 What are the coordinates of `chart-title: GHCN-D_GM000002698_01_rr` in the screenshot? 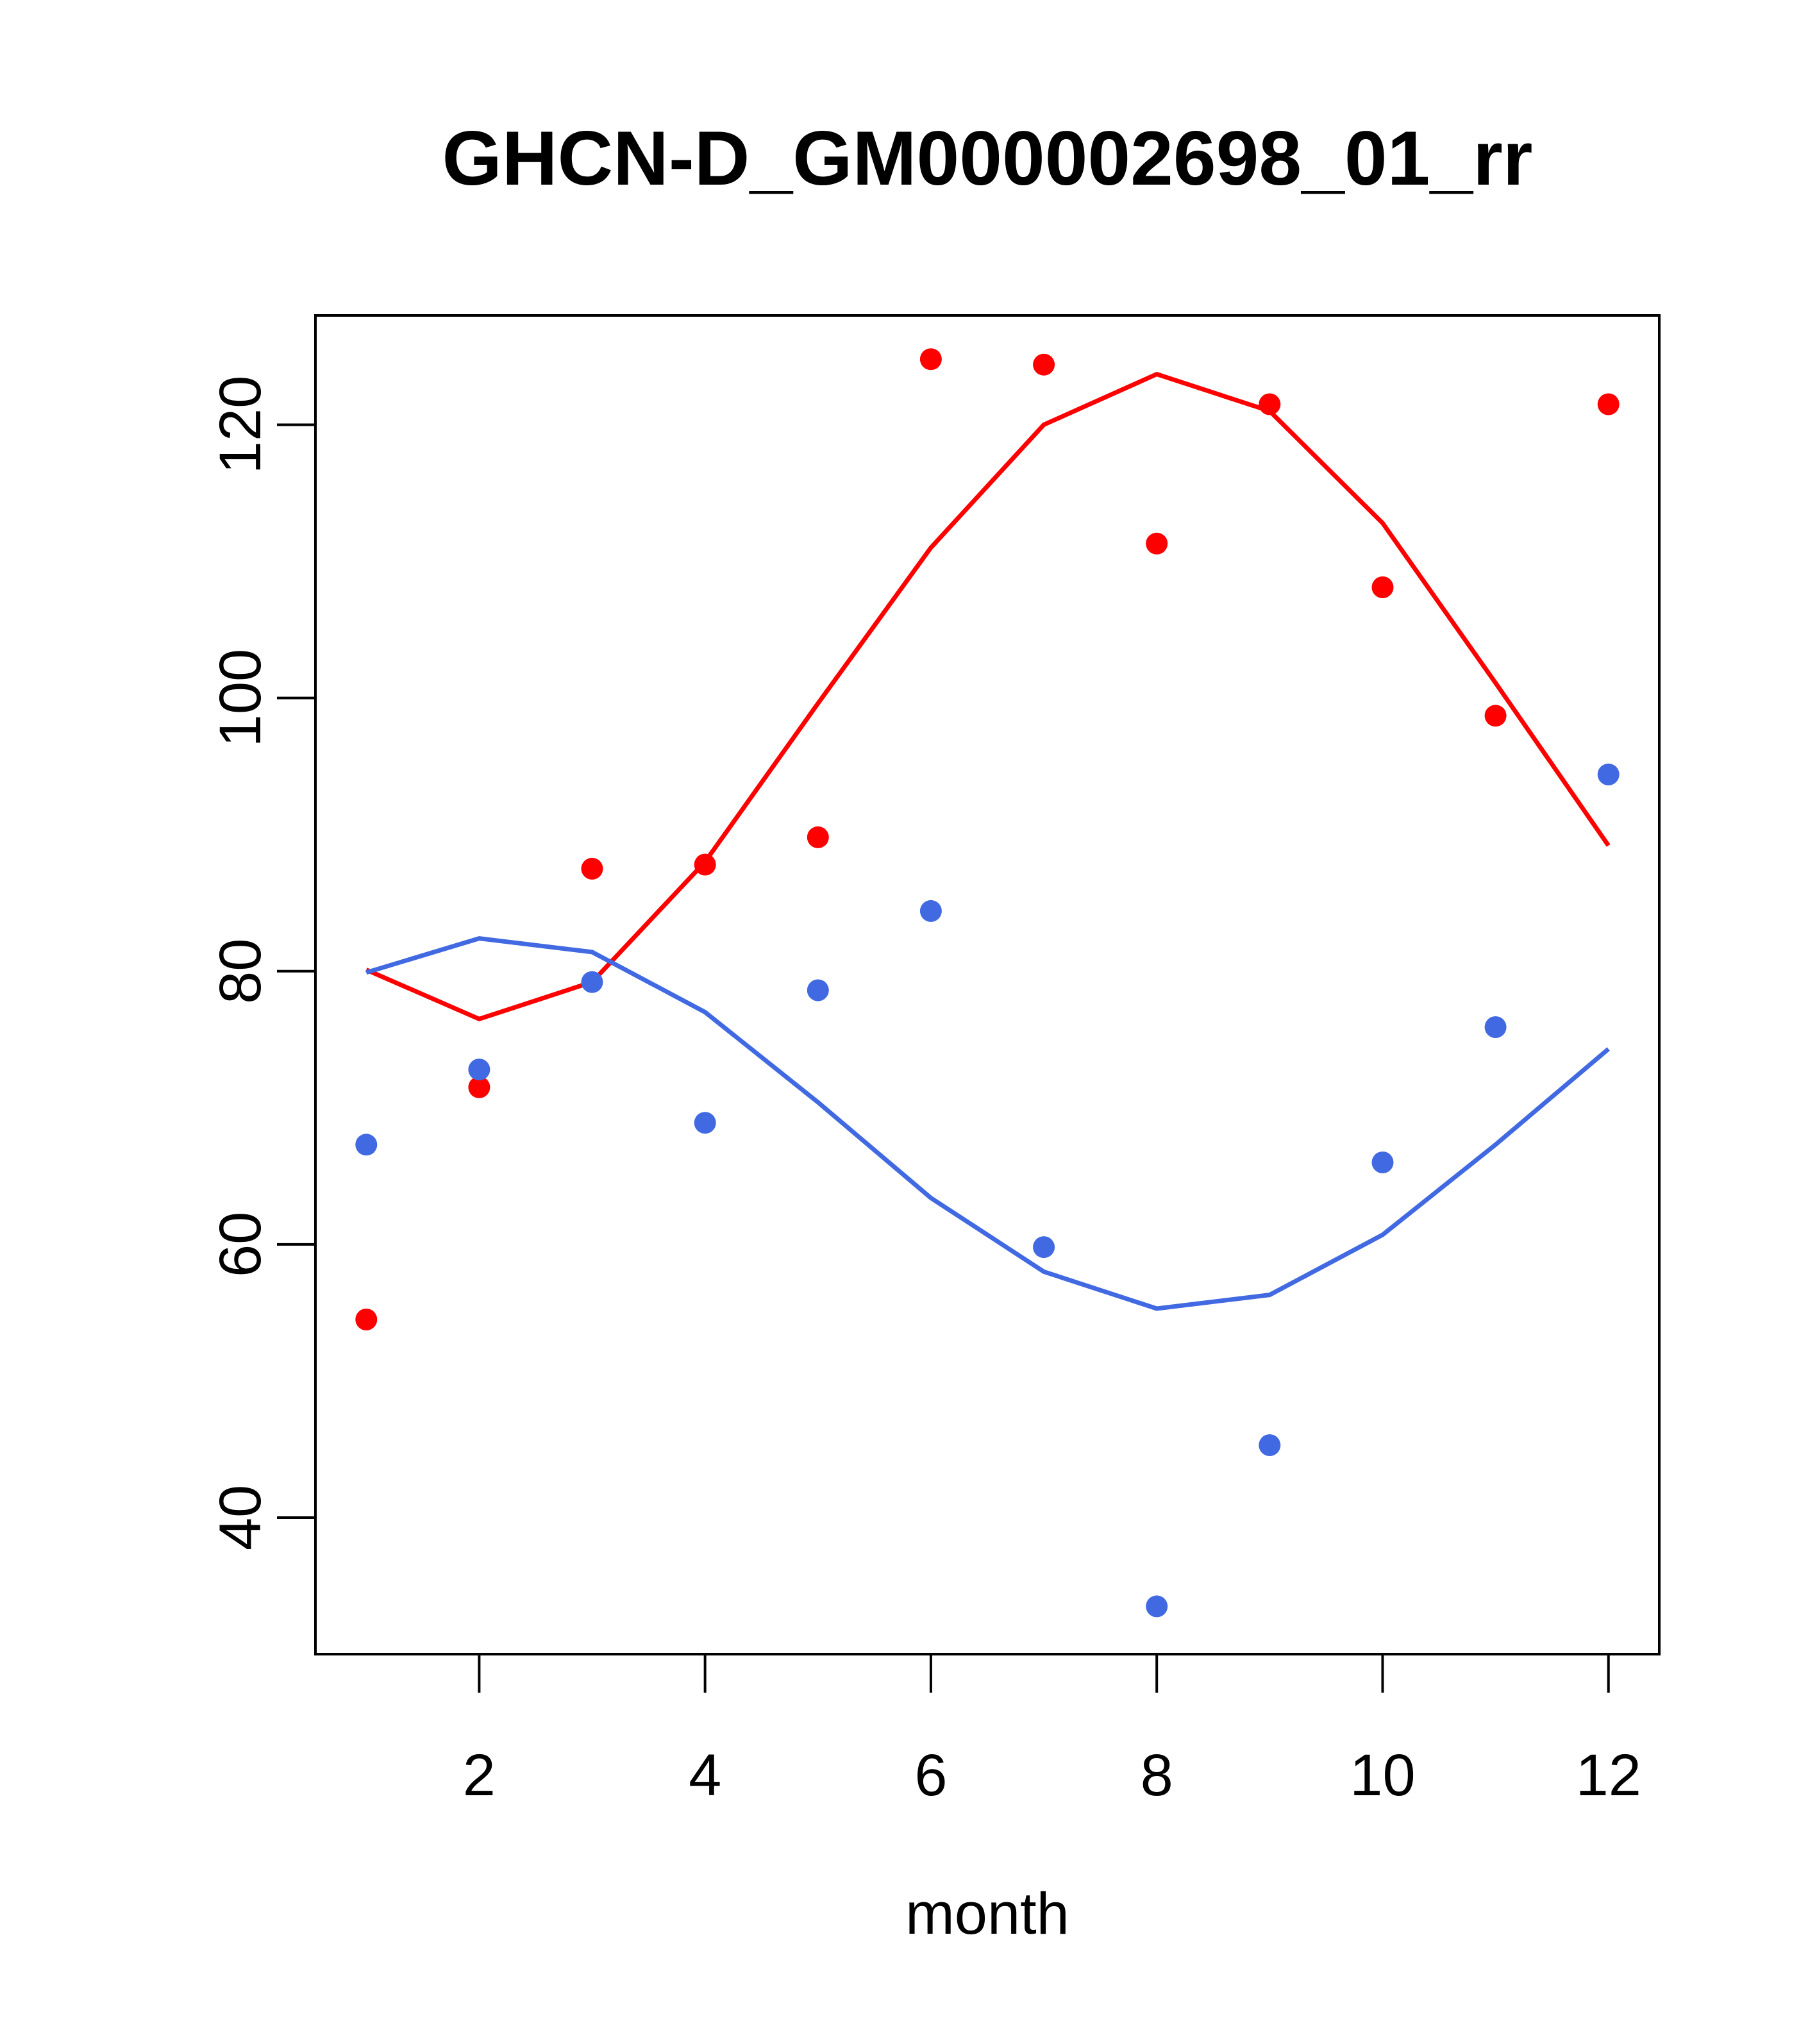 It's located at (988, 158).